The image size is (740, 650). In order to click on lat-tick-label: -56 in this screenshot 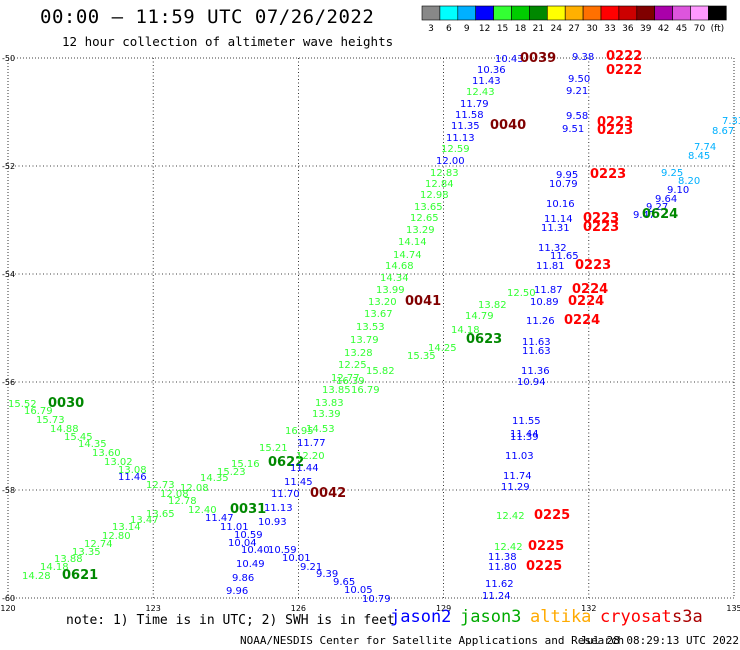, I will do `click(8, 382)`.